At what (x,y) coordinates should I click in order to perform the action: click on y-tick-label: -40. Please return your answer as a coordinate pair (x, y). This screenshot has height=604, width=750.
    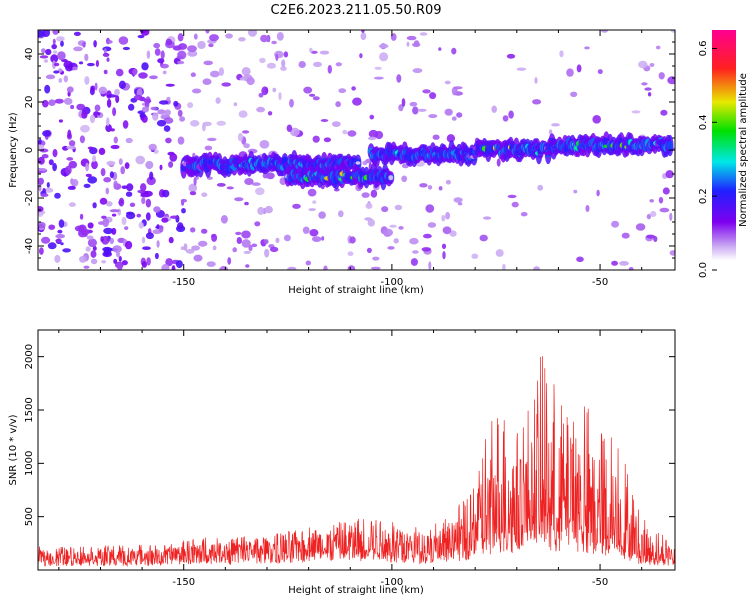
    Looking at the image, I should click on (29, 246).